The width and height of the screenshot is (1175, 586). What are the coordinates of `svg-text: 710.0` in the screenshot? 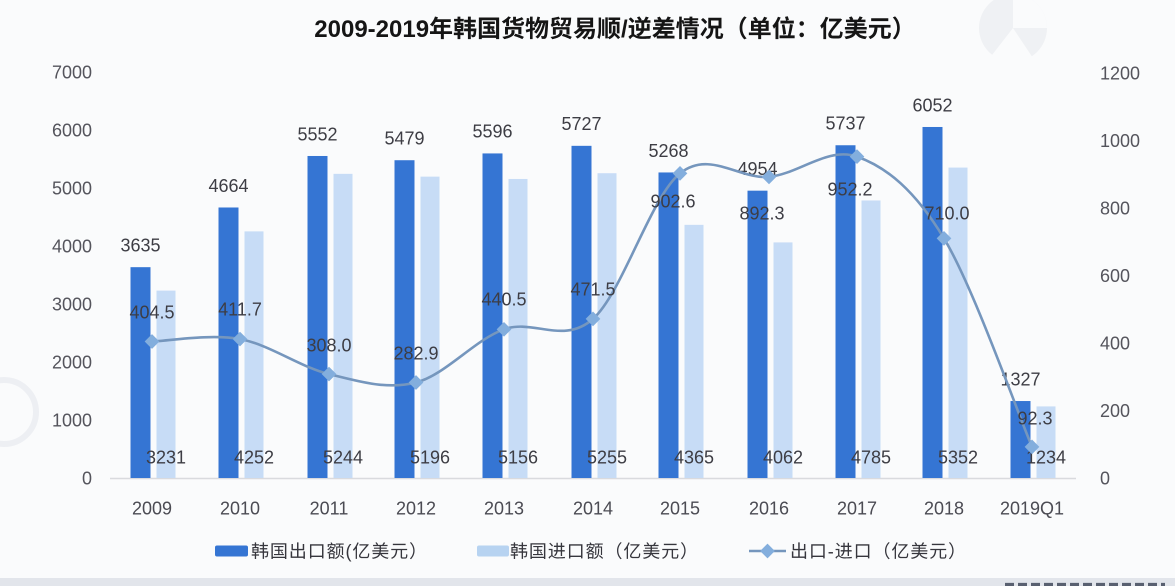 It's located at (946, 213).